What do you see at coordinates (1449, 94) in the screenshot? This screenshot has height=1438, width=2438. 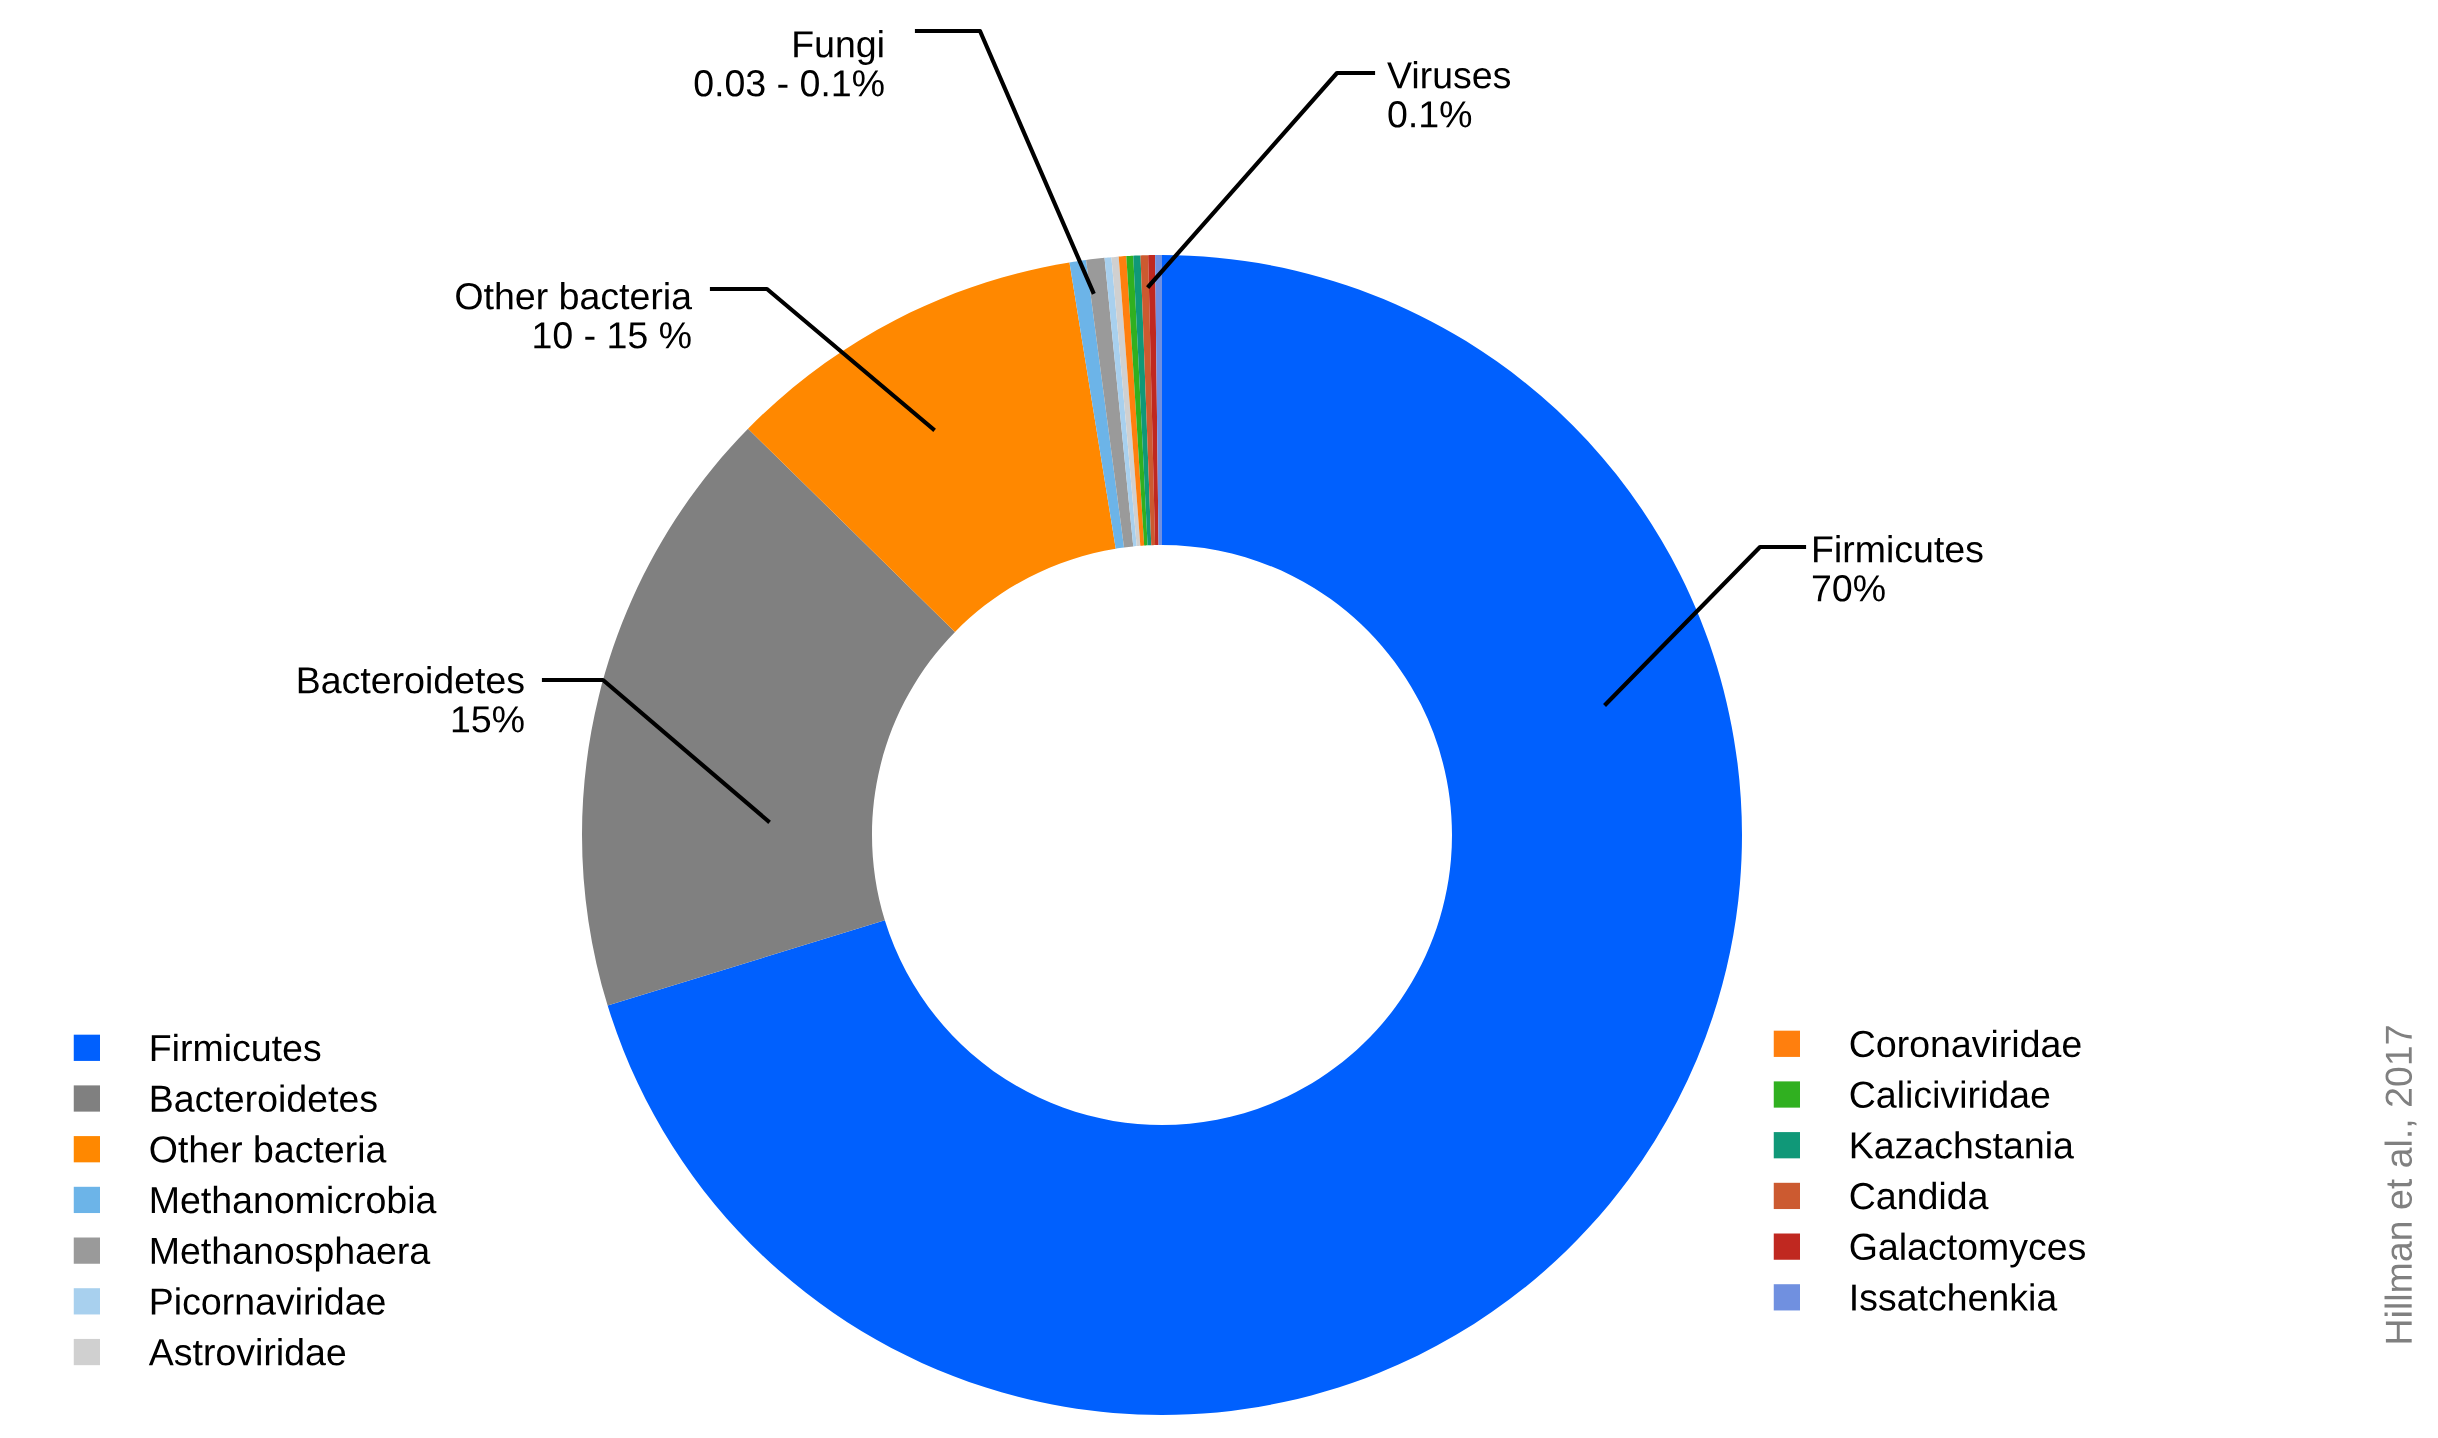 I see `text: Viruses 0.1%` at bounding box center [1449, 94].